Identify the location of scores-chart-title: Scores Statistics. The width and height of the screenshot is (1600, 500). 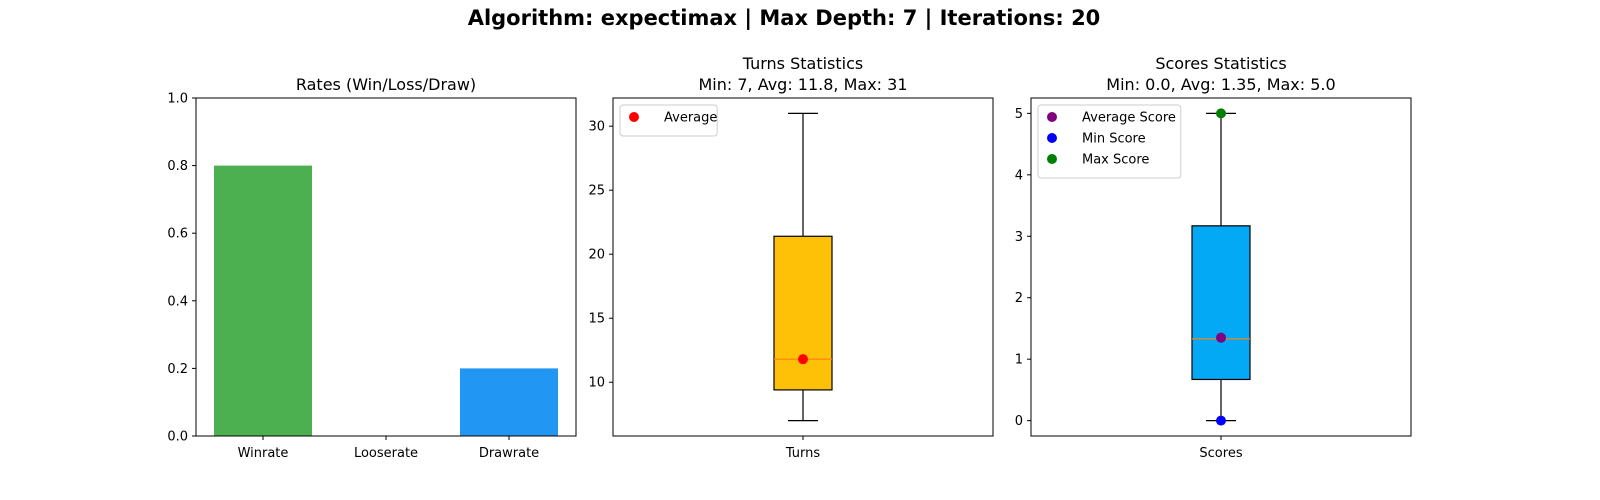
(1220, 63).